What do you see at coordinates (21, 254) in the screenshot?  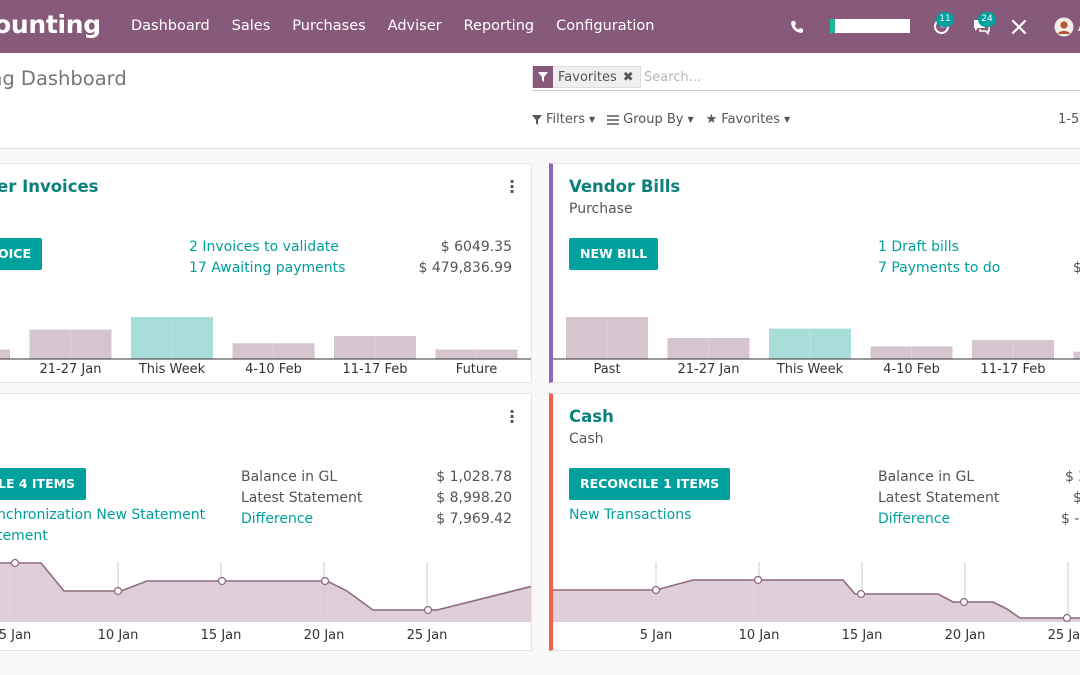 I see `new-invoice-button: OICE` at bounding box center [21, 254].